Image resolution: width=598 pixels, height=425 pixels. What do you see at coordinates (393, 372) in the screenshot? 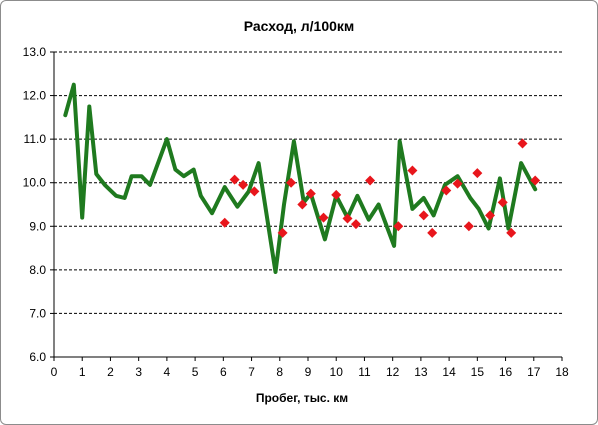
I see `x-tick-label: 12` at bounding box center [393, 372].